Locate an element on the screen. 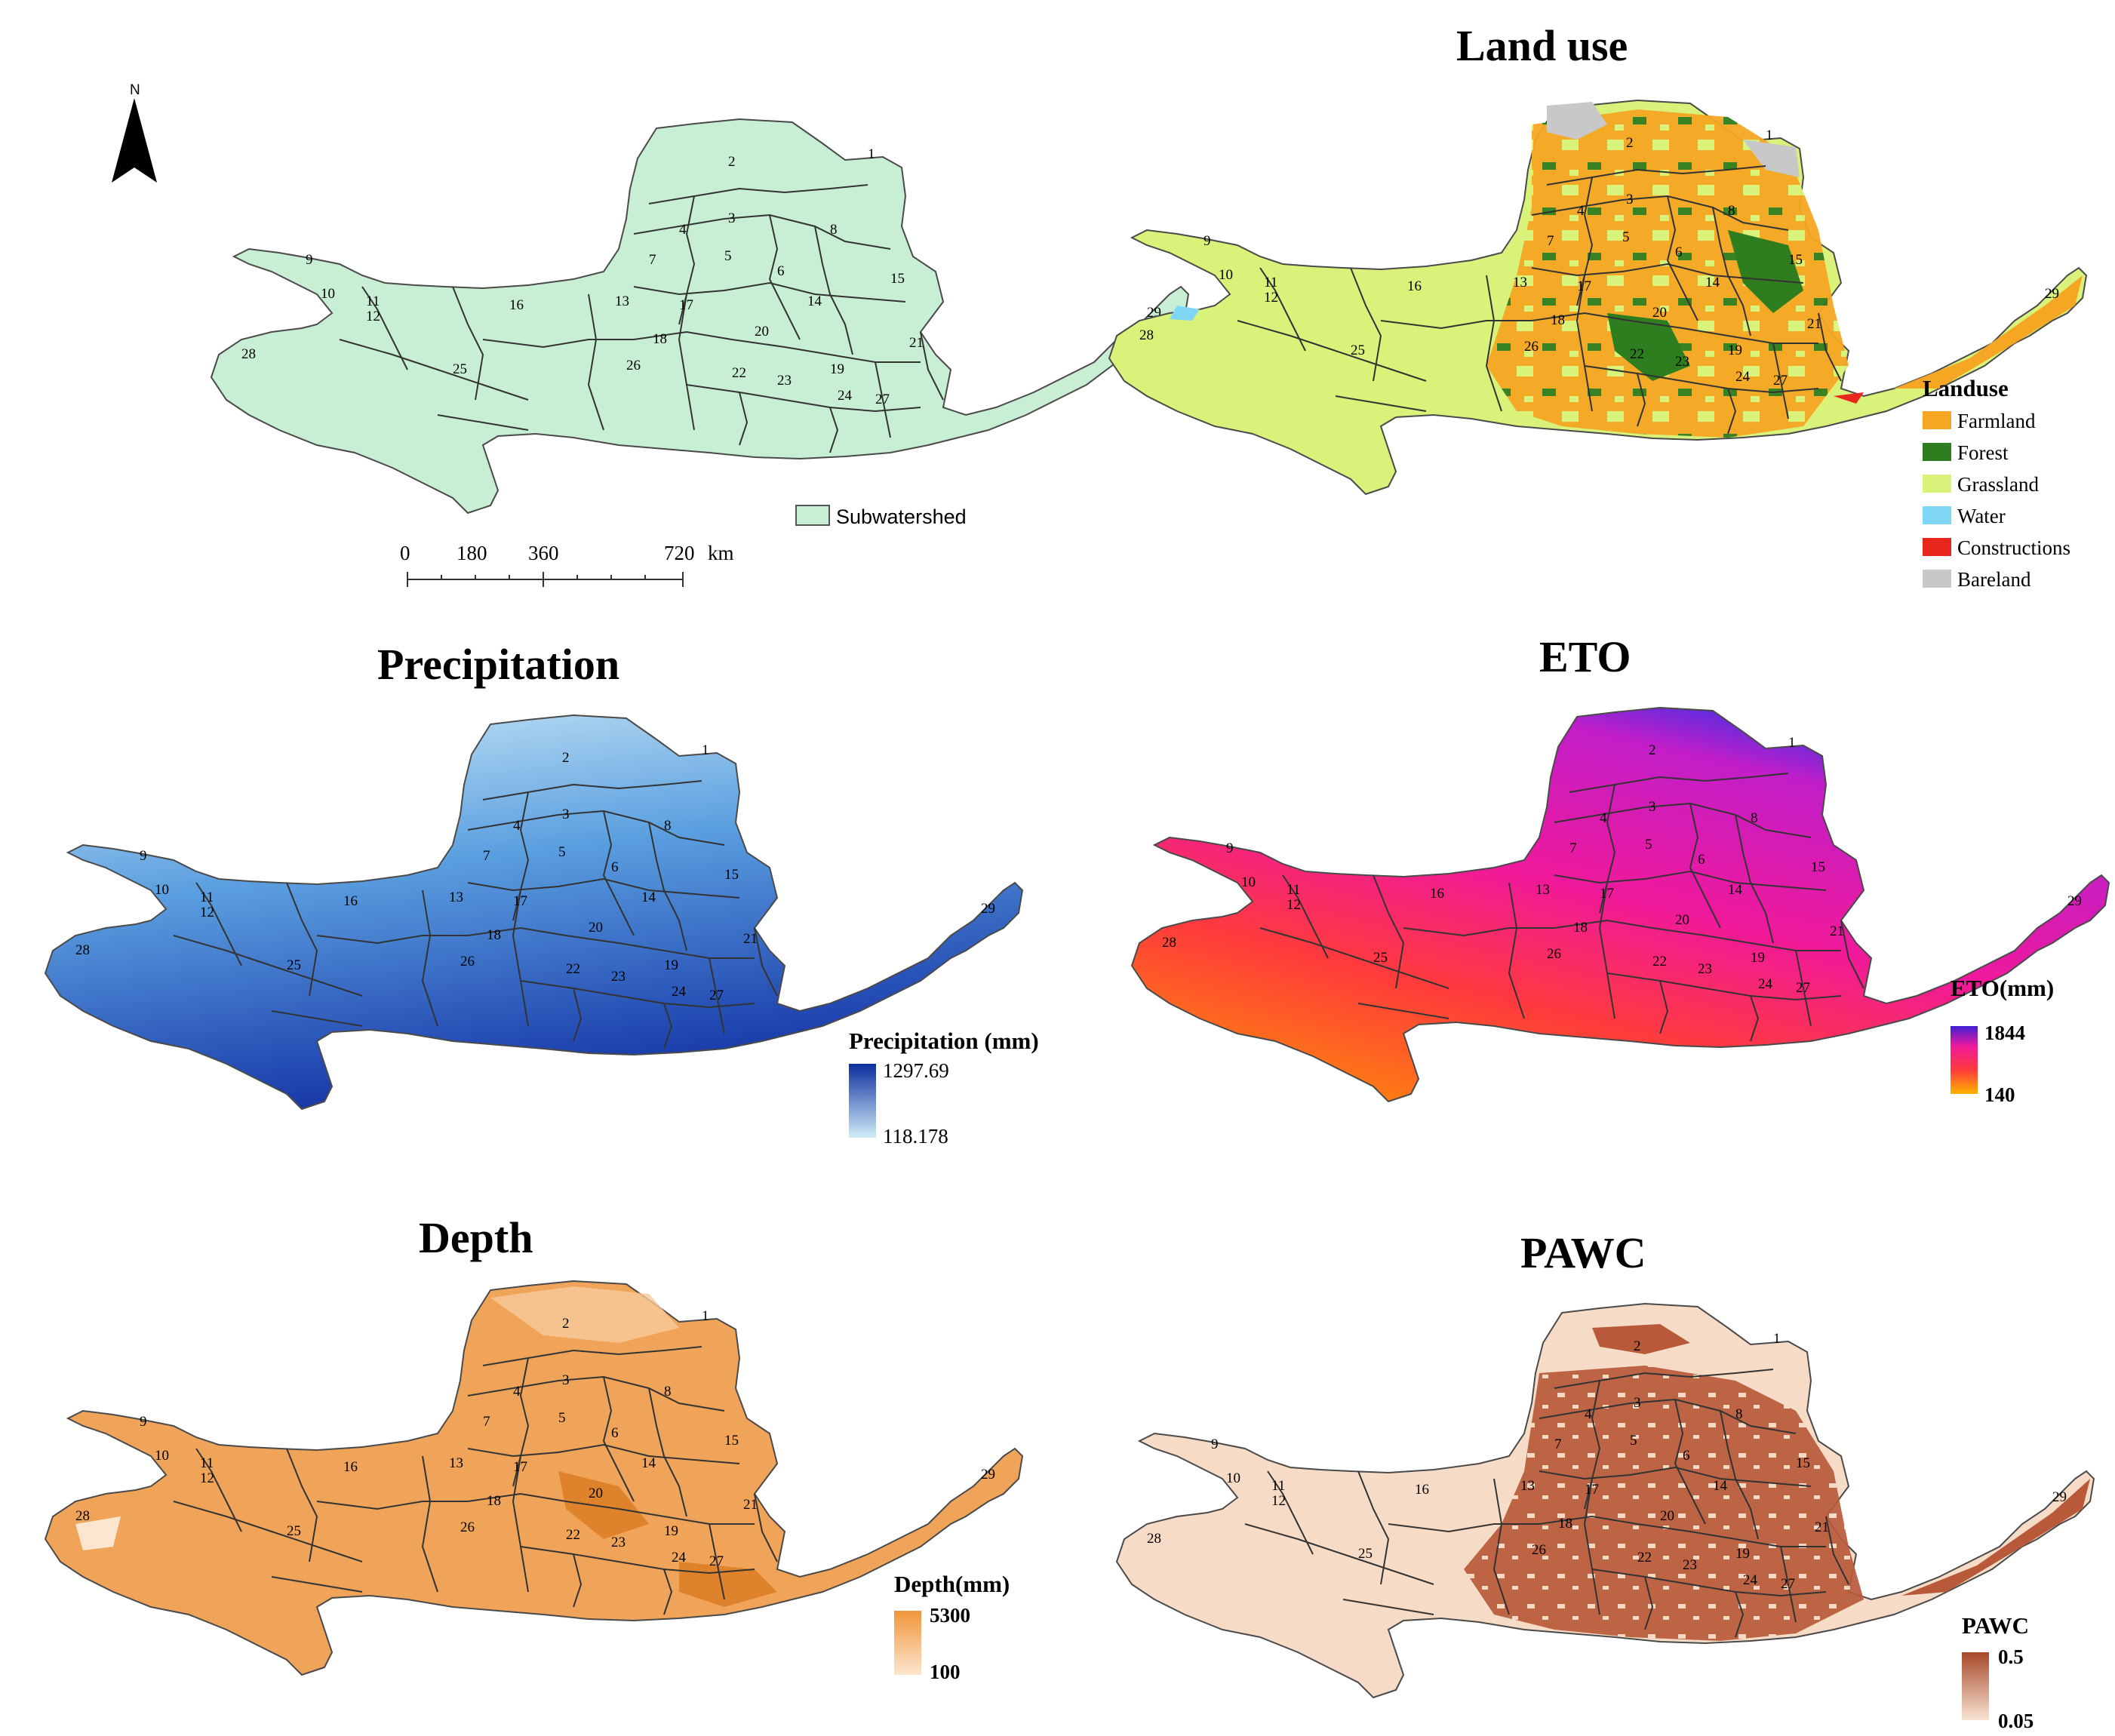 This screenshot has height=1736, width=2115. precipitation-title: Precipitation is located at coordinates (498, 664).